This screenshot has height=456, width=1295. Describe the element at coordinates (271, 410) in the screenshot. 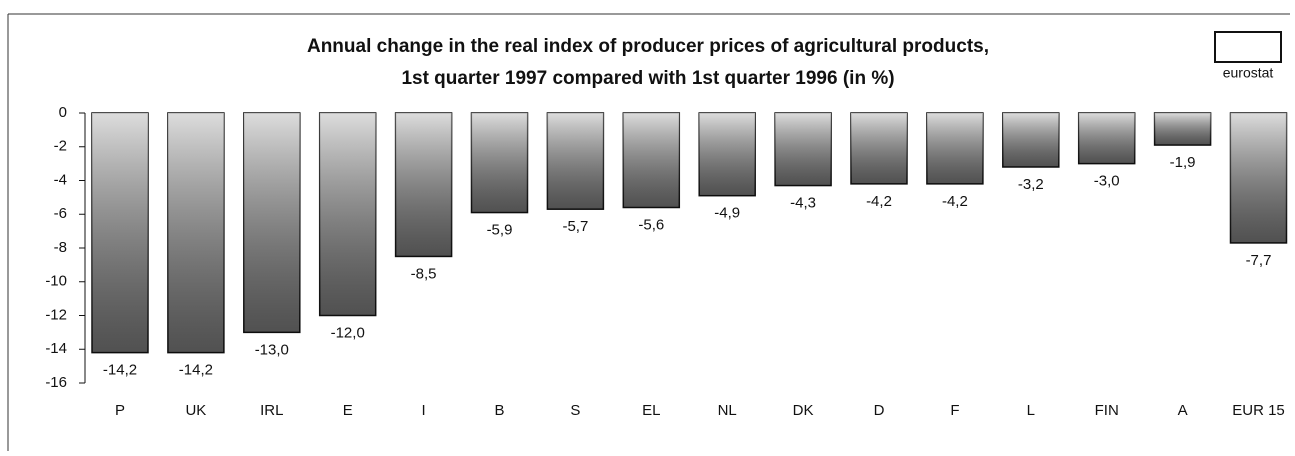

I see `x-tick-label: IRL` at that location.